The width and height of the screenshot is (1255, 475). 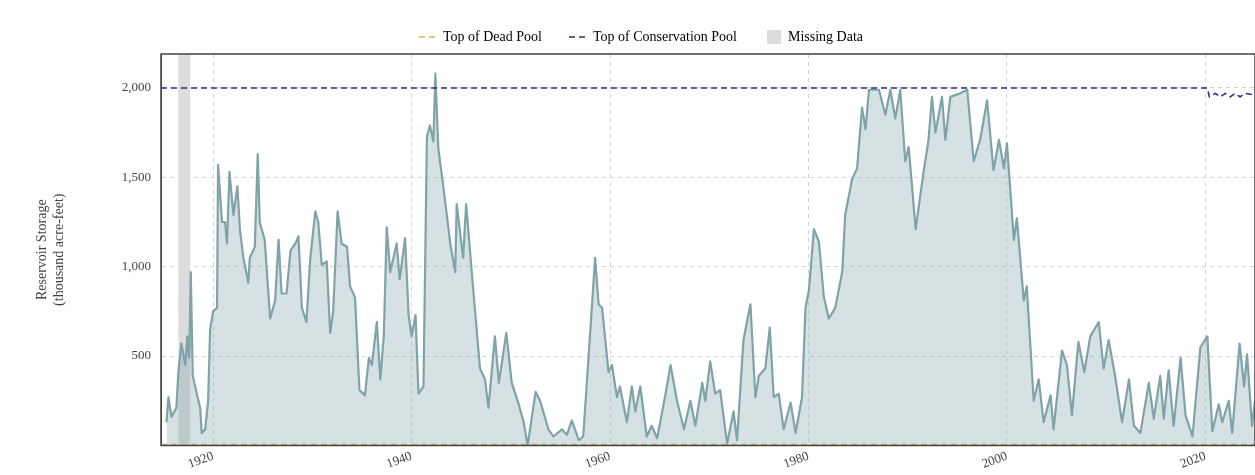 What do you see at coordinates (665, 36) in the screenshot?
I see `legend-label: Top of Conservation Pool` at bounding box center [665, 36].